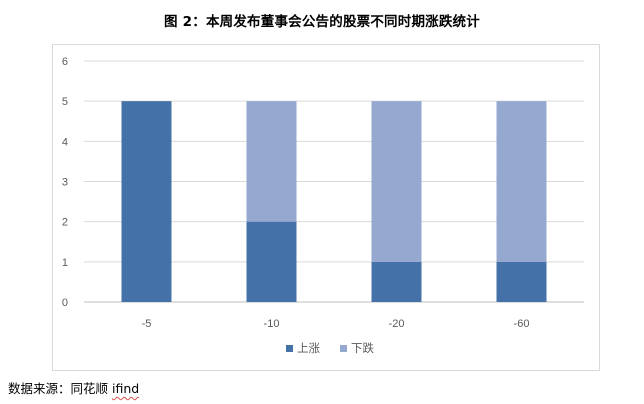  I want to click on y-tick-label: 6, so click(65, 62).